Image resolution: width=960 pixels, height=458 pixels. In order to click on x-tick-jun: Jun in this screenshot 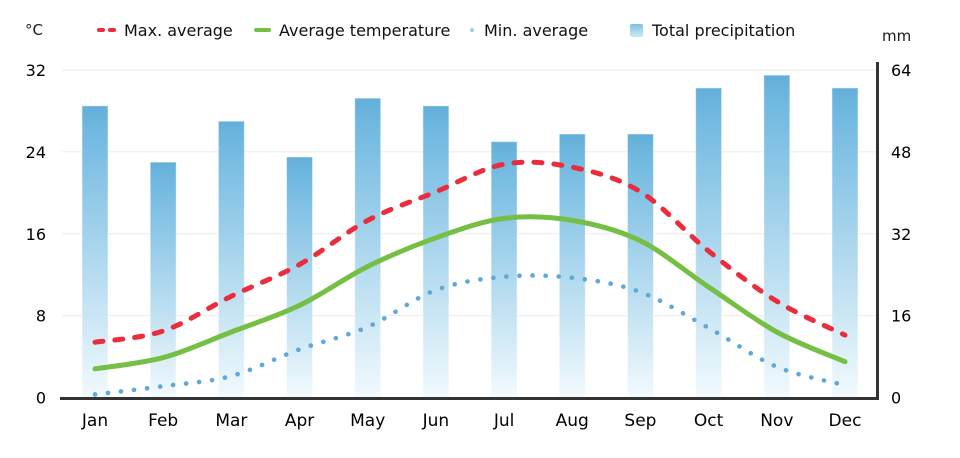, I will do `click(436, 421)`.